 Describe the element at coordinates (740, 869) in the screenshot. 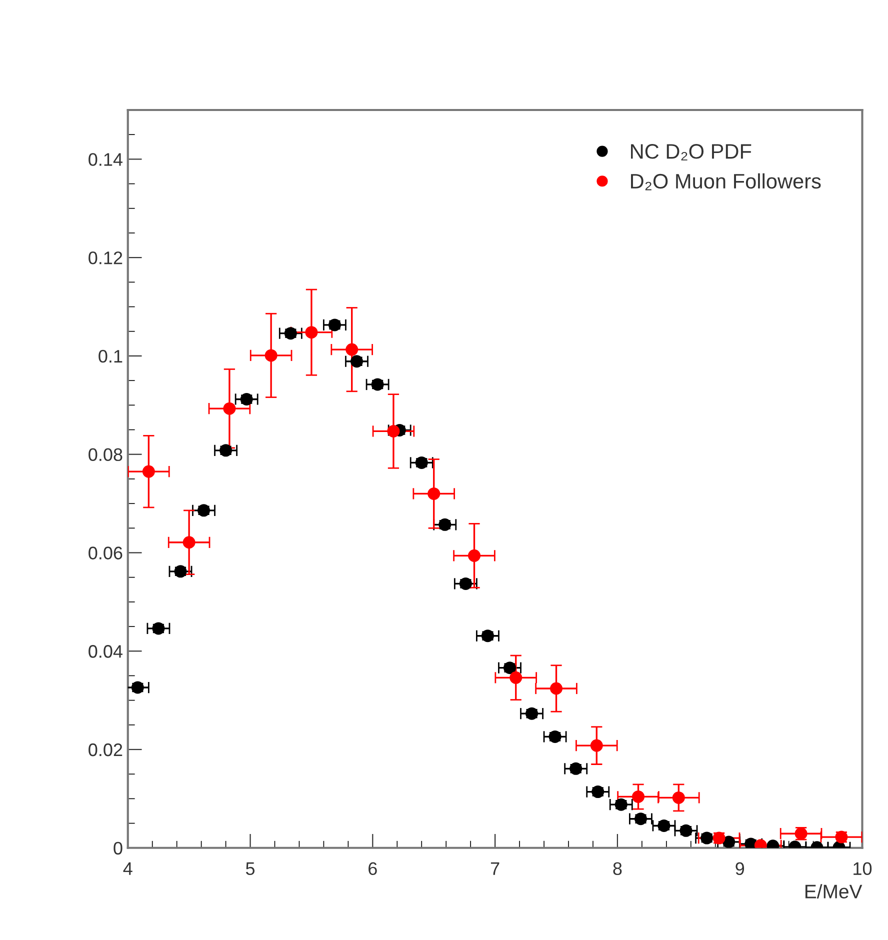

I see `x-tick-label: 9` at that location.